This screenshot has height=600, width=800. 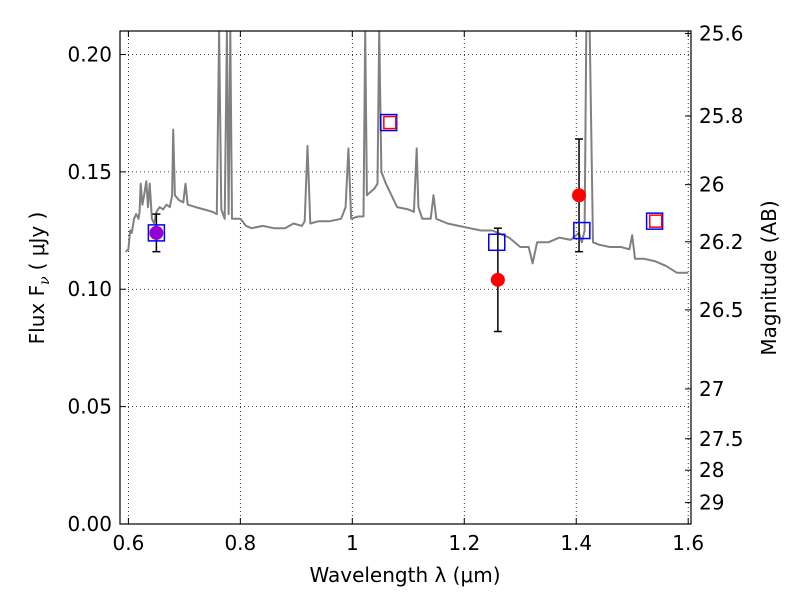 I want to click on y-tick-label: 0.05, so click(x=89, y=407).